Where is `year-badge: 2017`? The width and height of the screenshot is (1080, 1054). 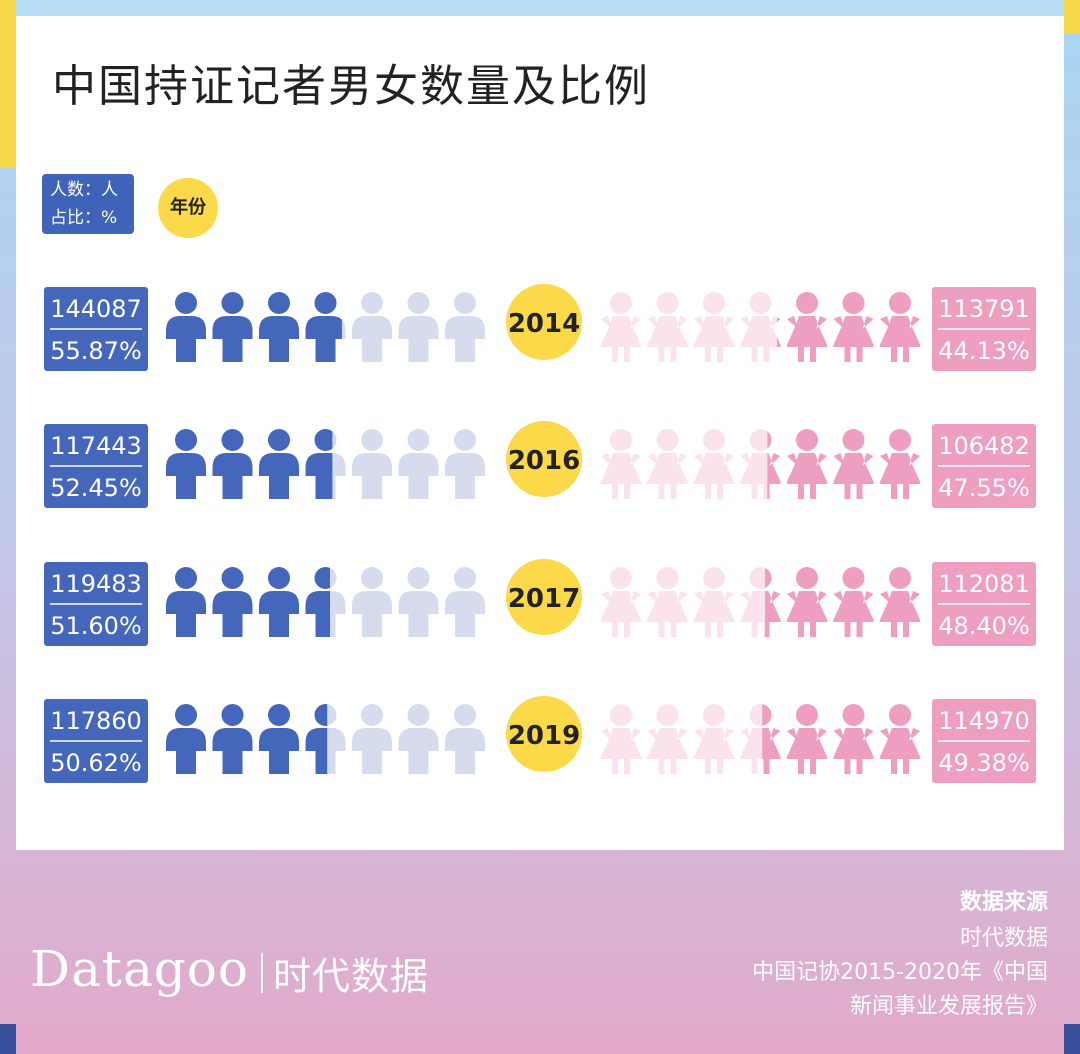 year-badge: 2017 is located at coordinates (544, 597).